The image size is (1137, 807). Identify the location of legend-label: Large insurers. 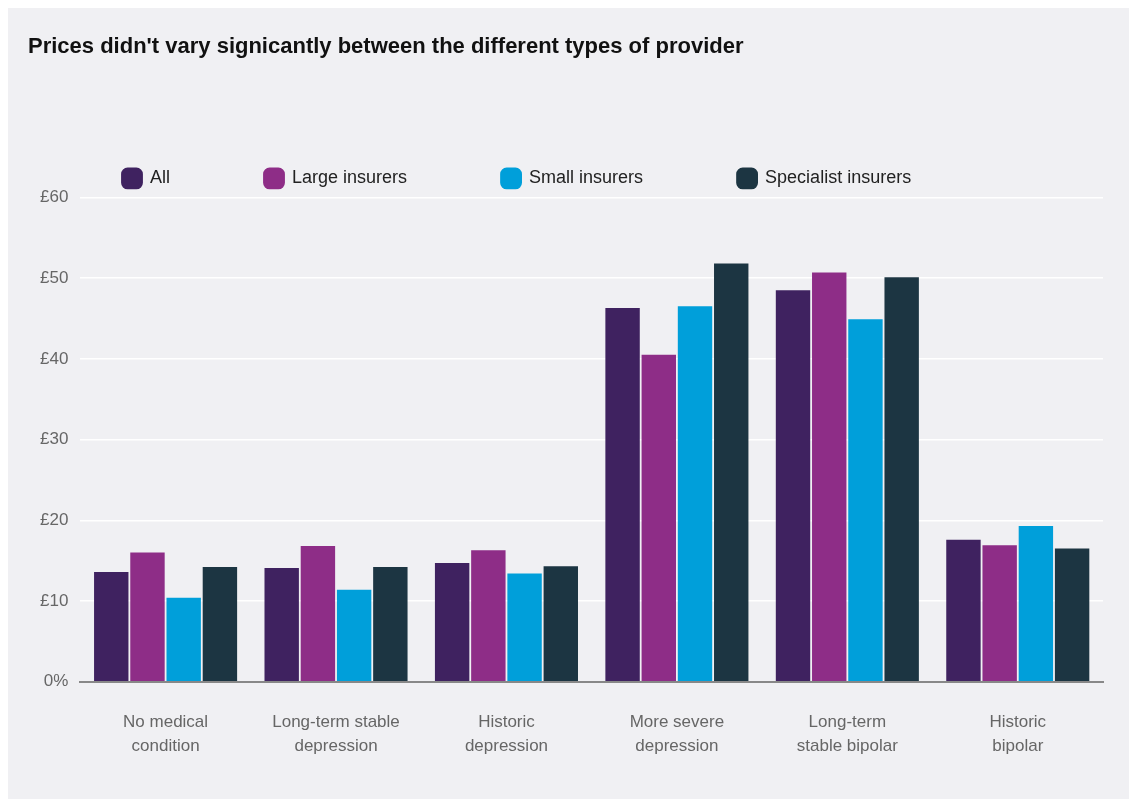
(350, 177).